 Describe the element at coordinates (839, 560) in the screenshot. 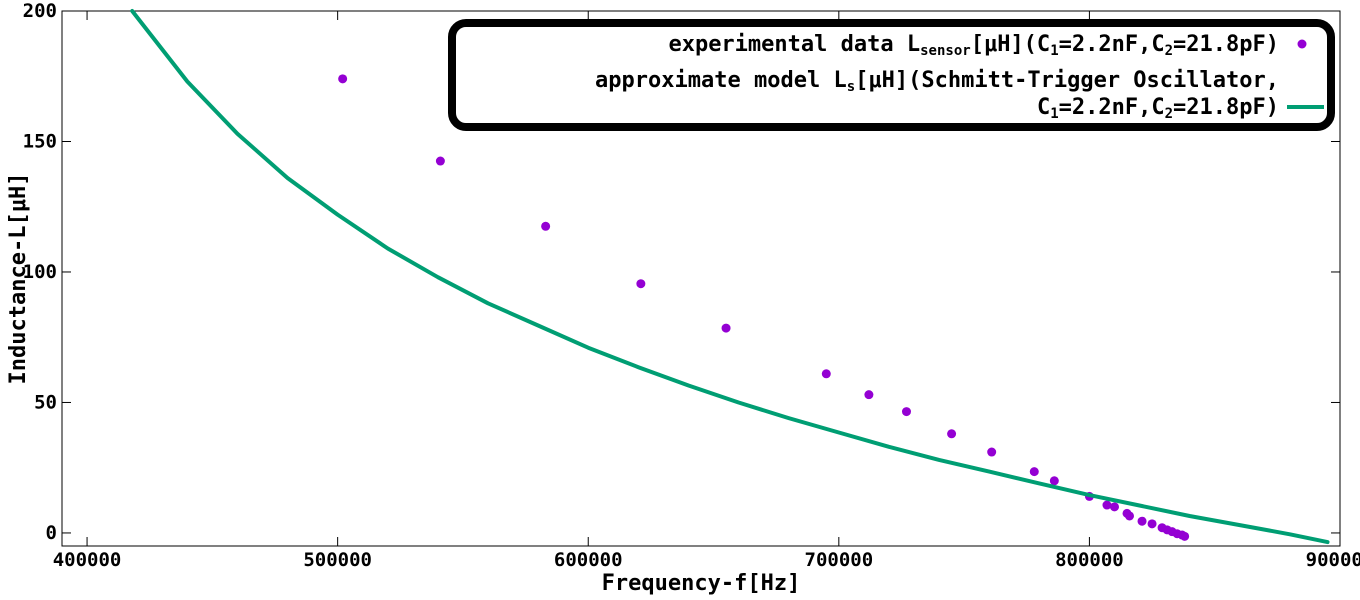

I see `x-tick-label: 700000` at that location.